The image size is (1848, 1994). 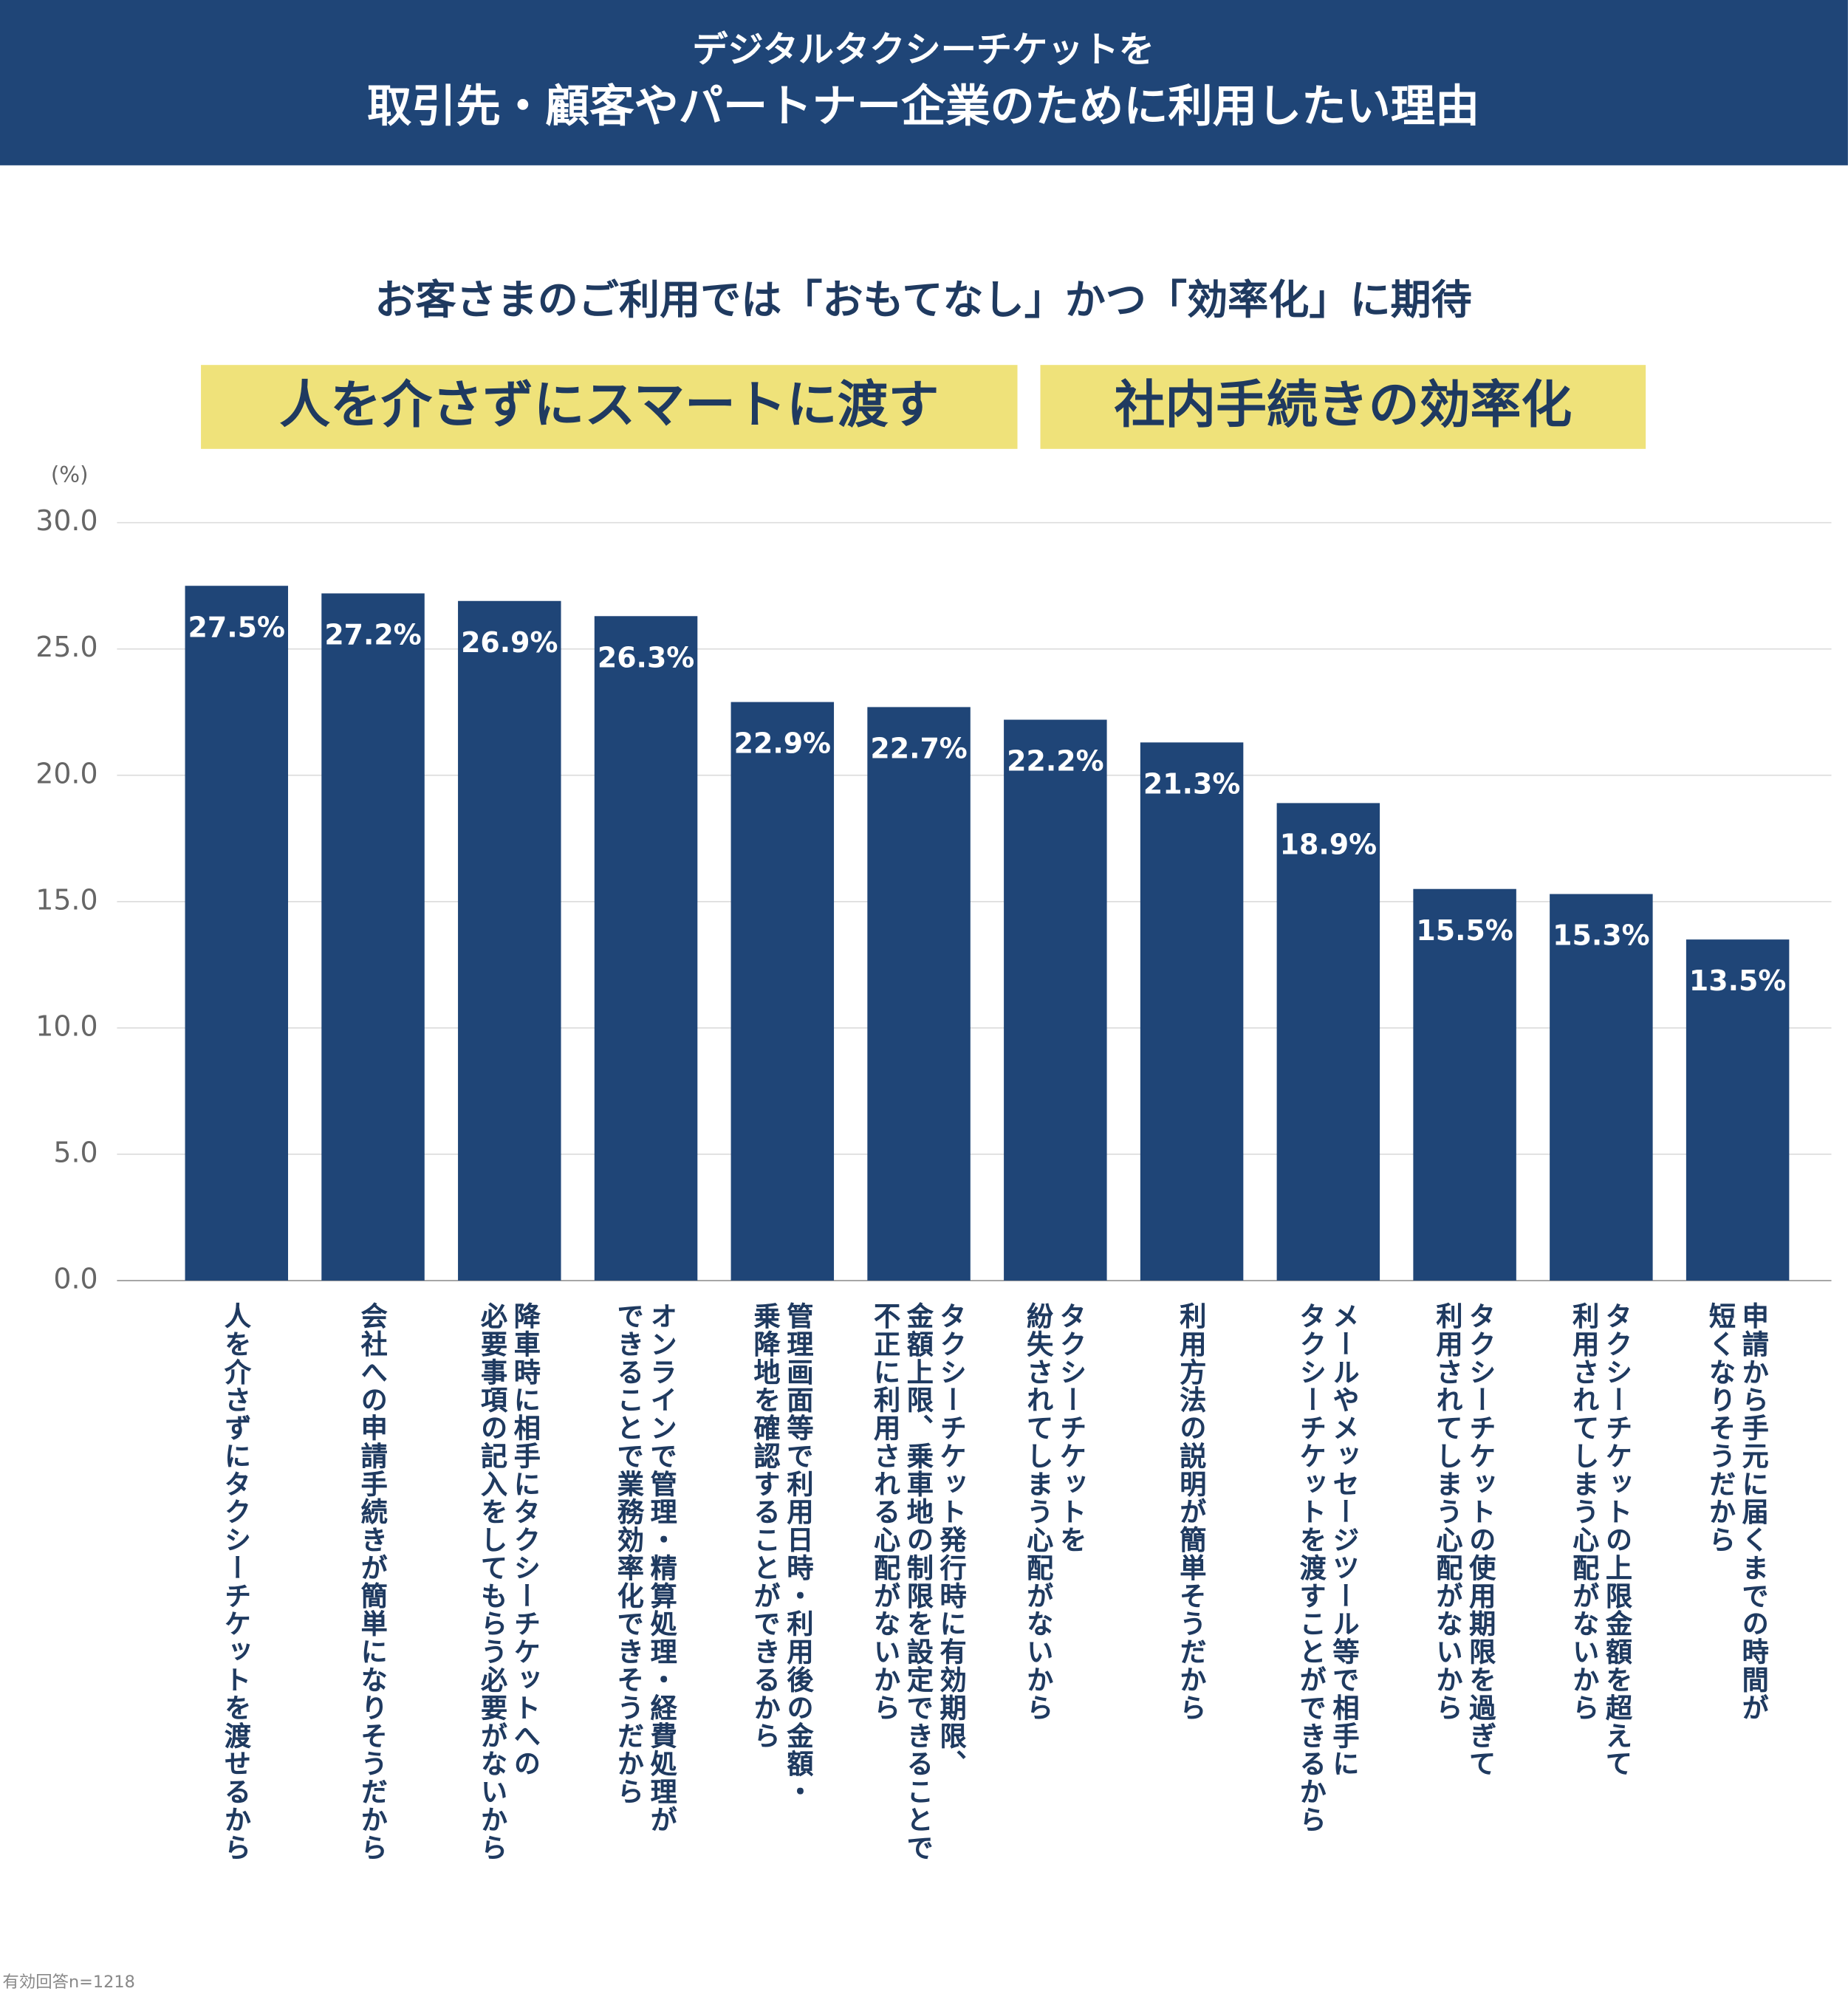 What do you see at coordinates (1328, 1568) in the screenshot?
I see `x-tick-label: メールやメッセージツール等で相手に タクシーチケットを渡すことができるから` at bounding box center [1328, 1568].